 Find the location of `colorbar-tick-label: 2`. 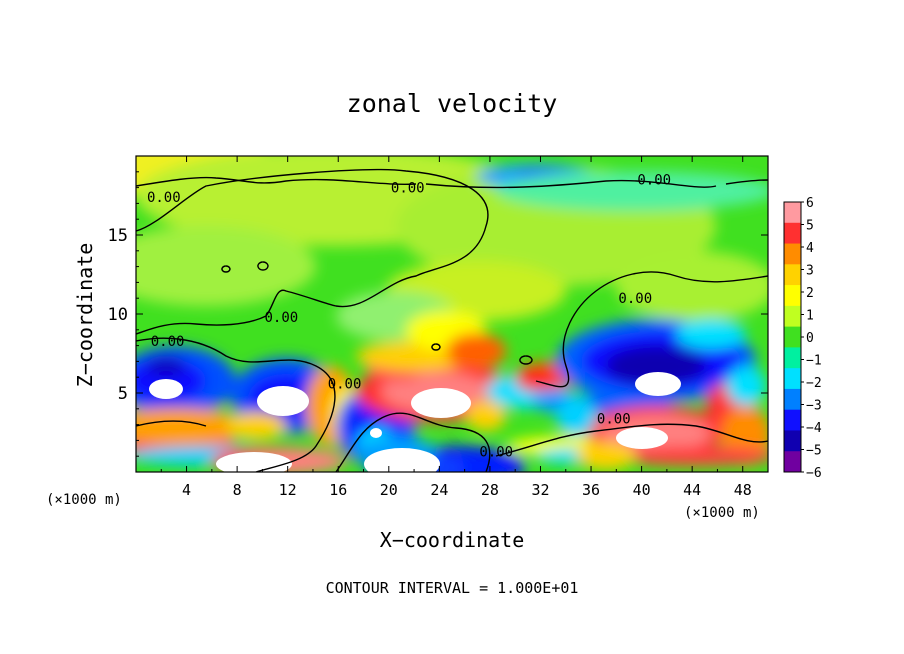

colorbar-tick-label: 2 is located at coordinates (810, 293).